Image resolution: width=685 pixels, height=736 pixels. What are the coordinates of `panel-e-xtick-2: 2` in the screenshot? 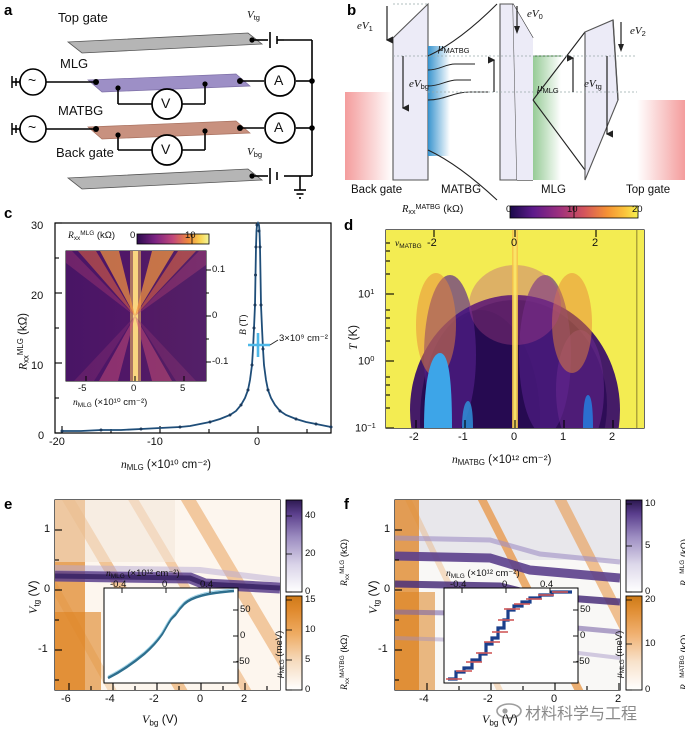 It's located at (244, 699).